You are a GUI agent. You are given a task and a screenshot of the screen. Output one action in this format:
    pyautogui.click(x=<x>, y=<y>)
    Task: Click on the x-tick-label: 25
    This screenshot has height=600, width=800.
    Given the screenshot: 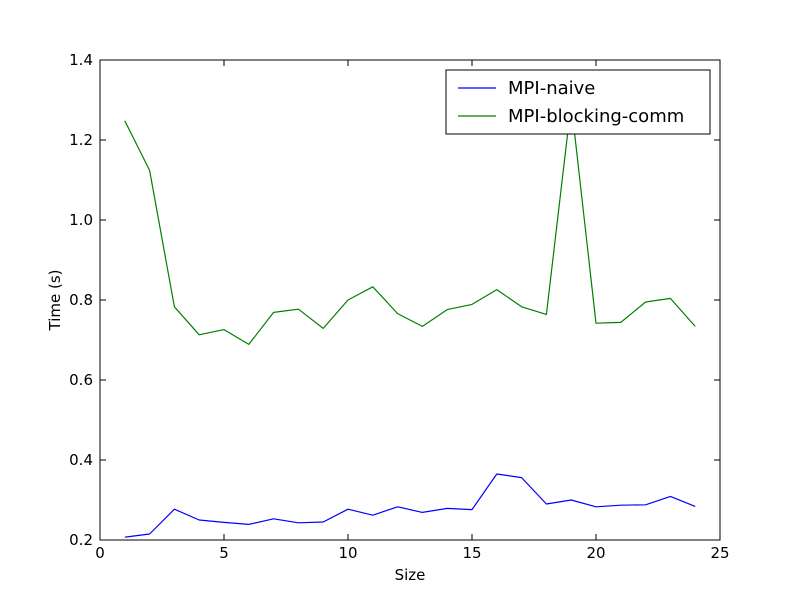 What is the action you would take?
    pyautogui.click(x=719, y=553)
    